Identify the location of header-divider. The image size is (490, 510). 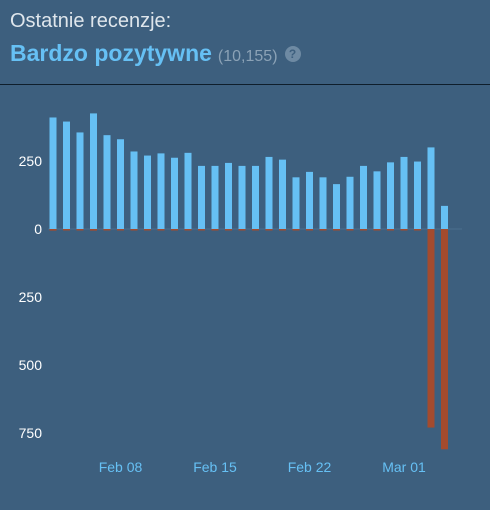
(245, 84).